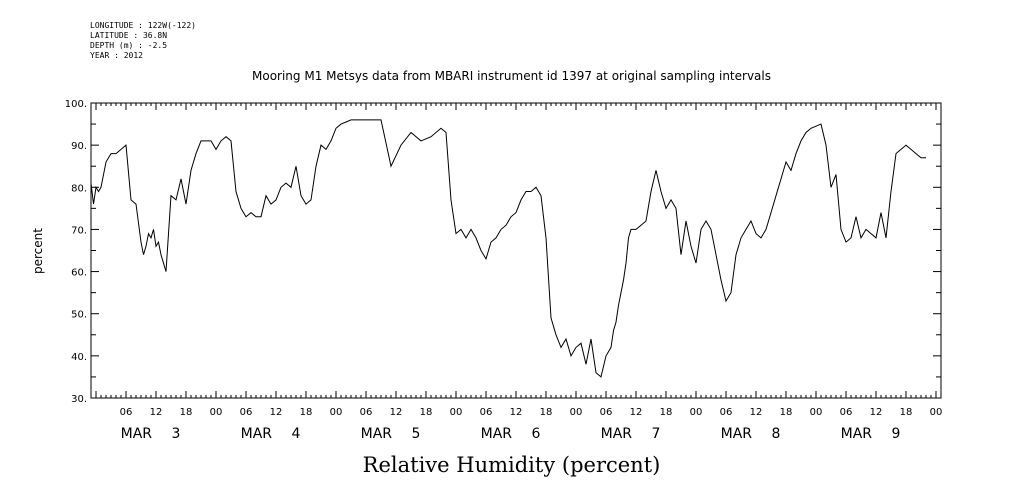 The width and height of the screenshot is (1009, 504). What do you see at coordinates (79, 357) in the screenshot?
I see `y-tick-label: 40.` at bounding box center [79, 357].